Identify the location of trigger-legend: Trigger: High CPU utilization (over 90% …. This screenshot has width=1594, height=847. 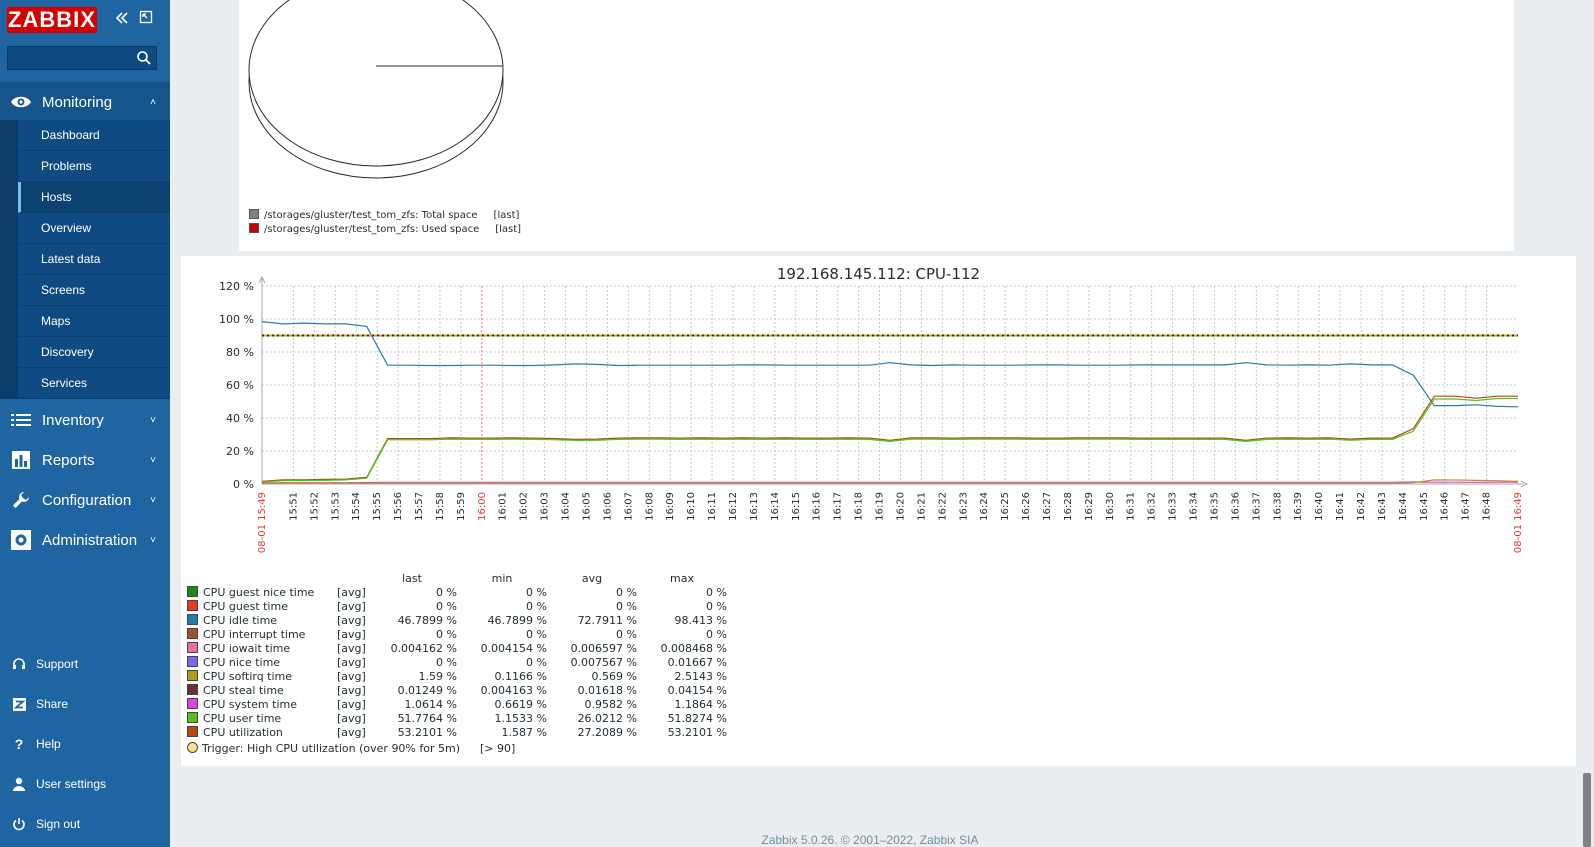
(351, 748).